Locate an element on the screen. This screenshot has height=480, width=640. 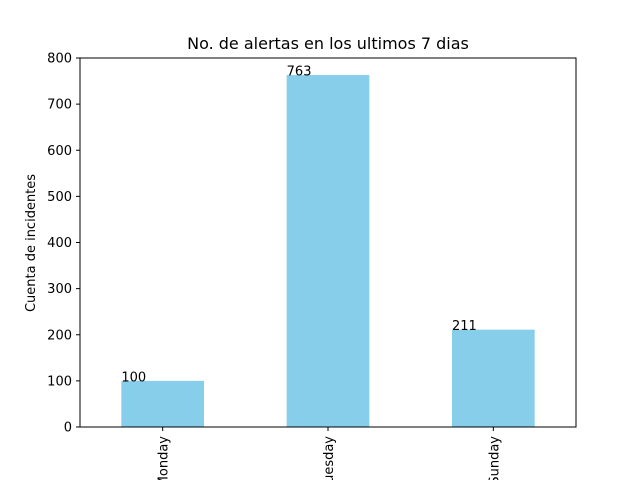
x-tick-label-tuesday: Tuesday is located at coordinates (329, 458).